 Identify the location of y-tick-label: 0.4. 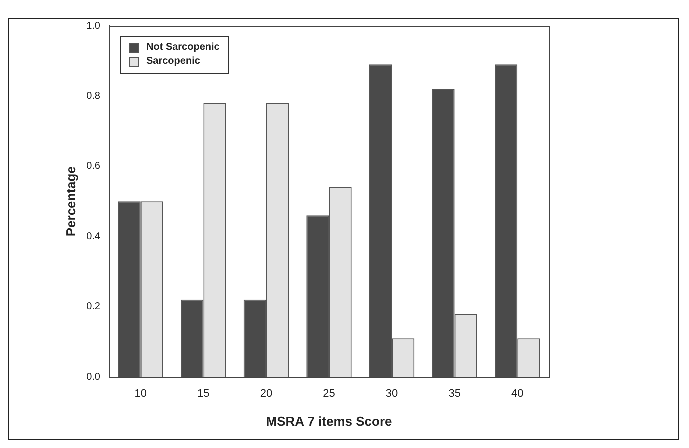
(93, 236).